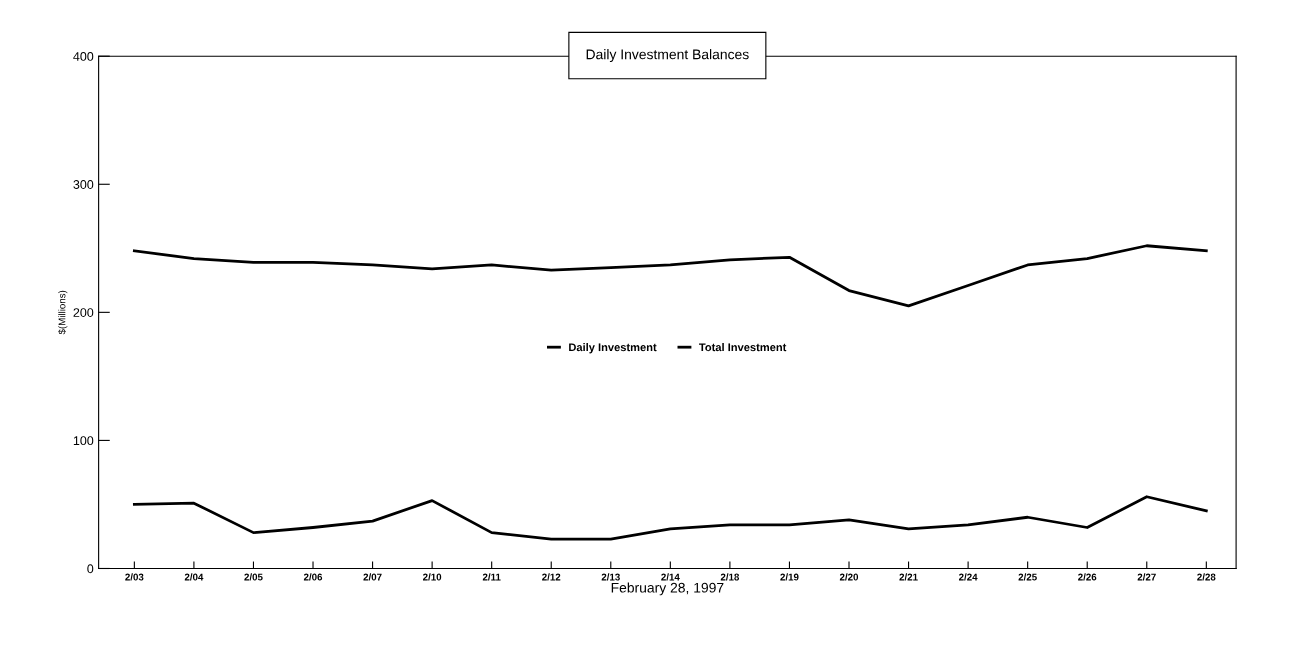 The image size is (1315, 646). Describe the element at coordinates (1087, 577) in the screenshot. I see `x-tick-label: 2/26` at that location.